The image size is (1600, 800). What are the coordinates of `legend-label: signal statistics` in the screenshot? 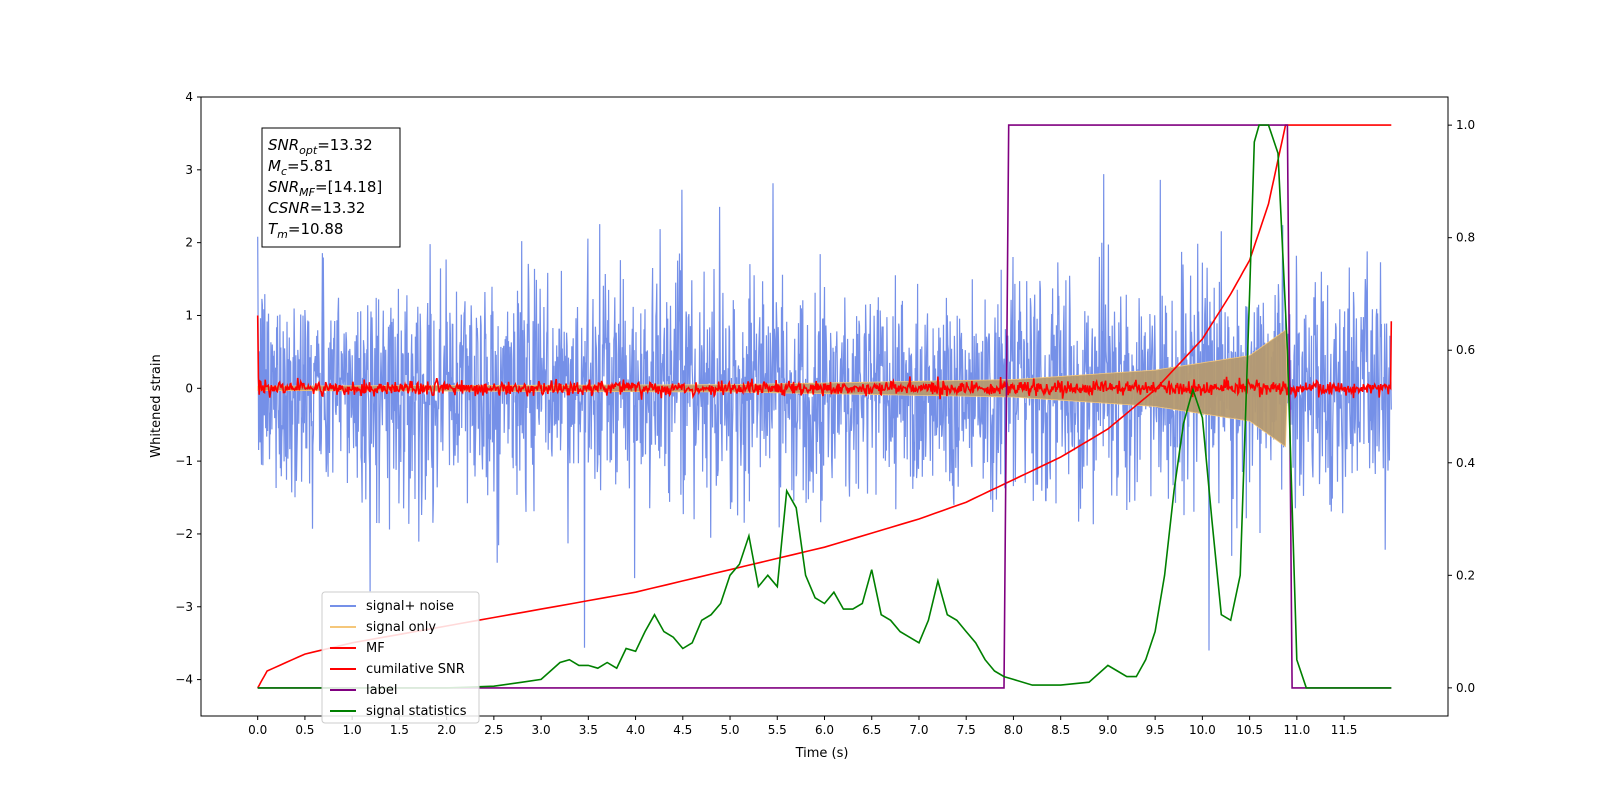 It's located at (416, 711).